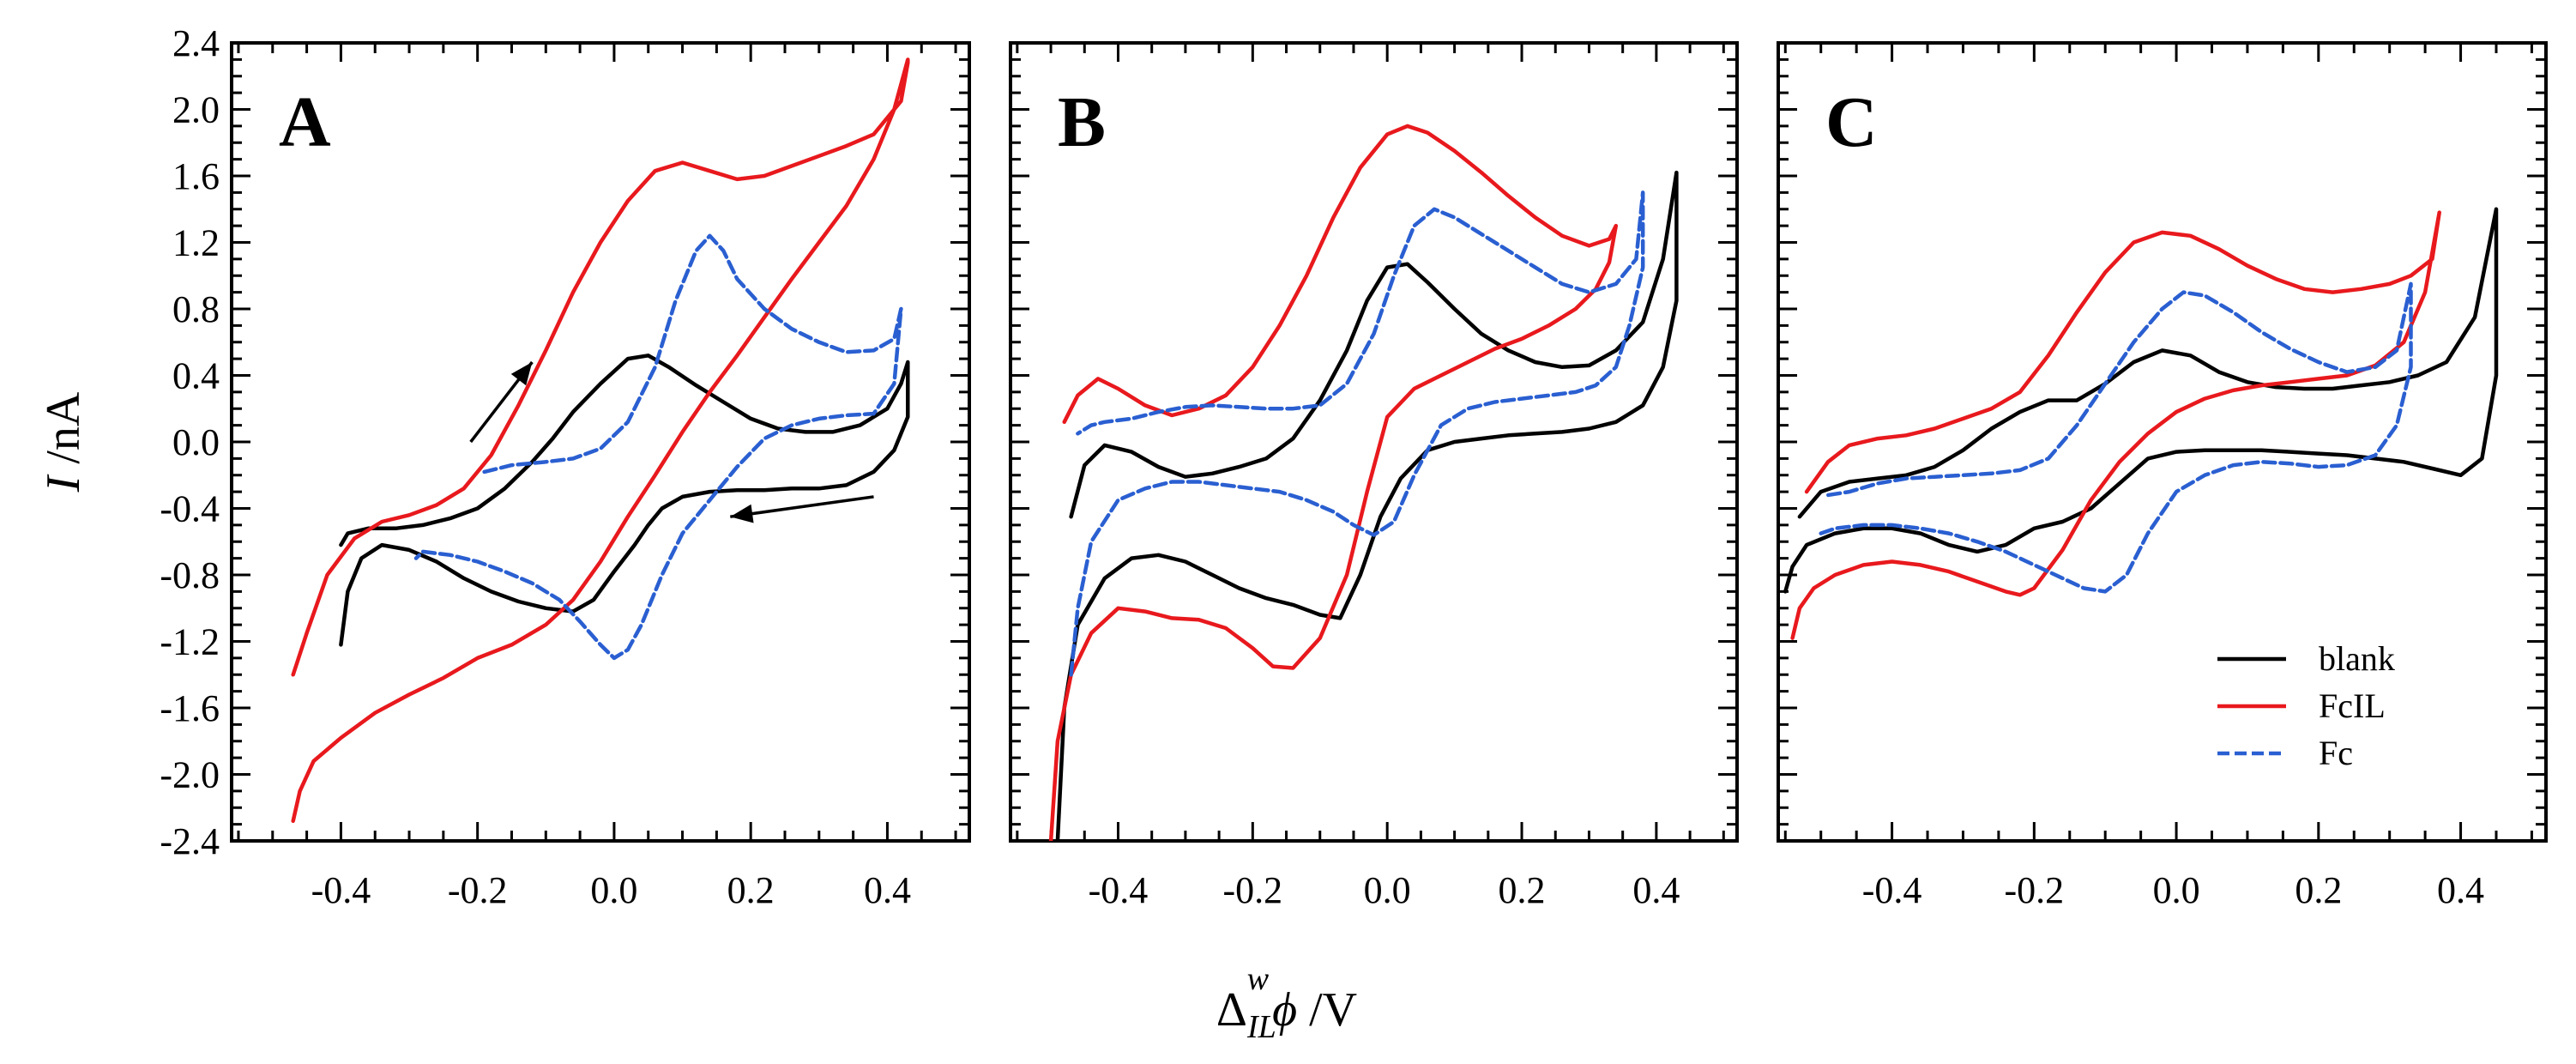  Describe the element at coordinates (1357, 434) in the screenshot. I see `panel-b-series-fc` at that location.